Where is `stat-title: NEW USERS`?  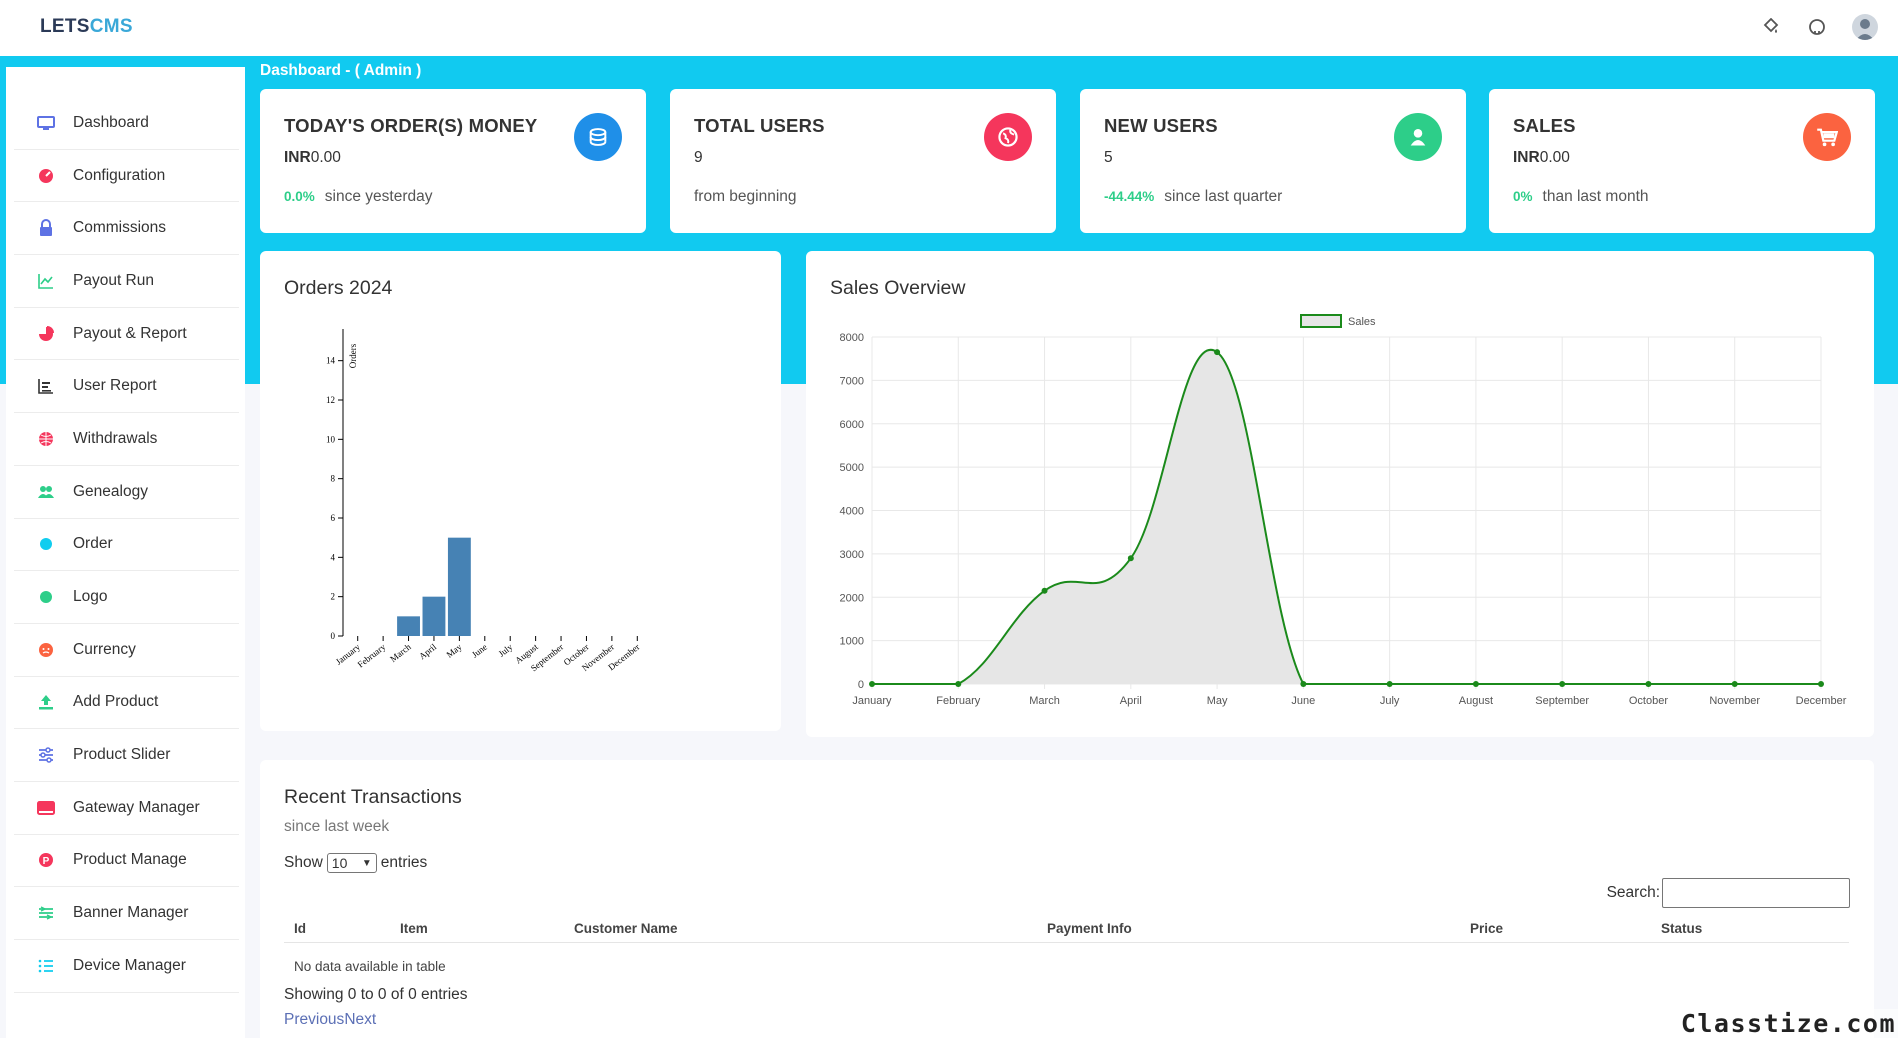 stat-title: NEW USERS is located at coordinates (1161, 125).